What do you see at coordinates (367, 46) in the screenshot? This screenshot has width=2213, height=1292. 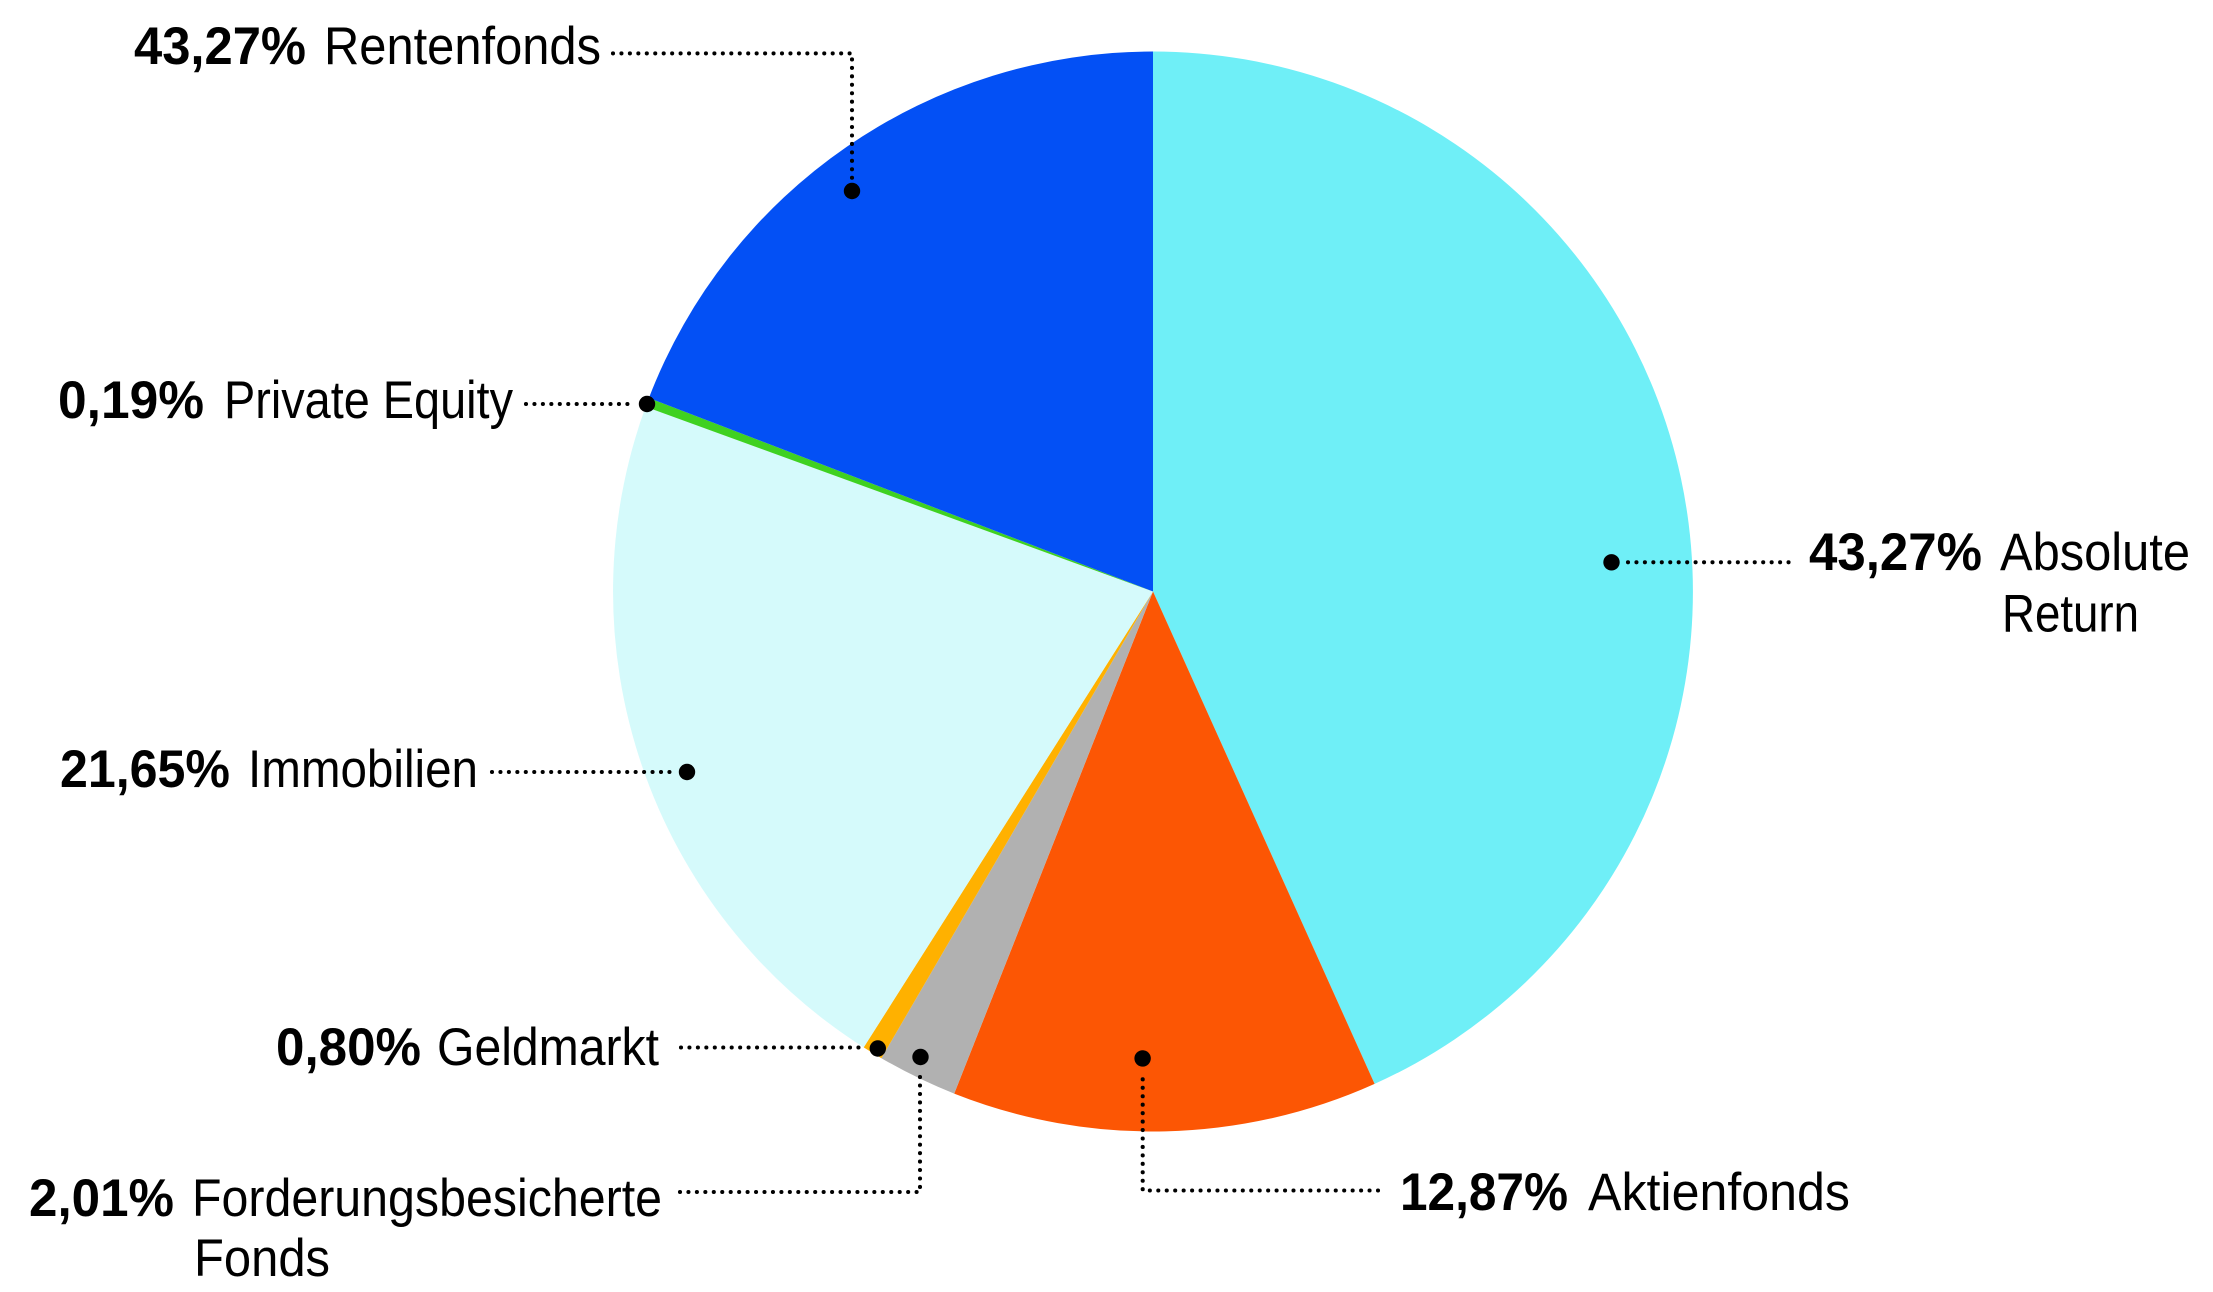 I see `svg-text:43,27%Rentenfonds: 43,27% Rentenfonds` at bounding box center [367, 46].